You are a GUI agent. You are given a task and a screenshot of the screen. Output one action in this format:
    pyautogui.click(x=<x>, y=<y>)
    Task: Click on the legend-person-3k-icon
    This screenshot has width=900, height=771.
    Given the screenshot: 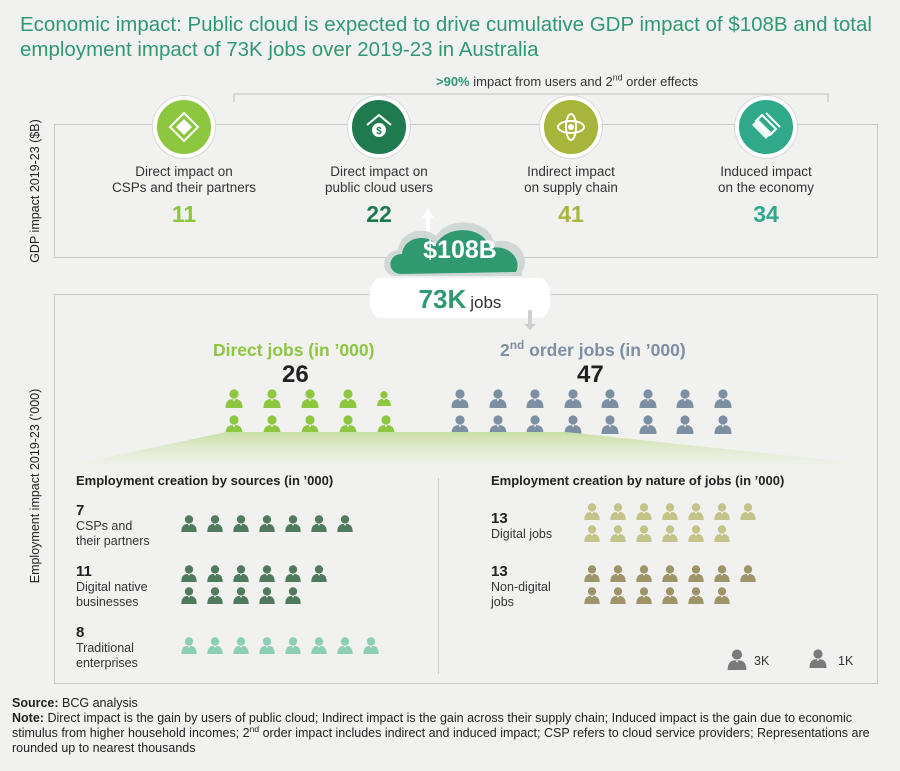 What is the action you would take?
    pyautogui.click(x=741, y=663)
    